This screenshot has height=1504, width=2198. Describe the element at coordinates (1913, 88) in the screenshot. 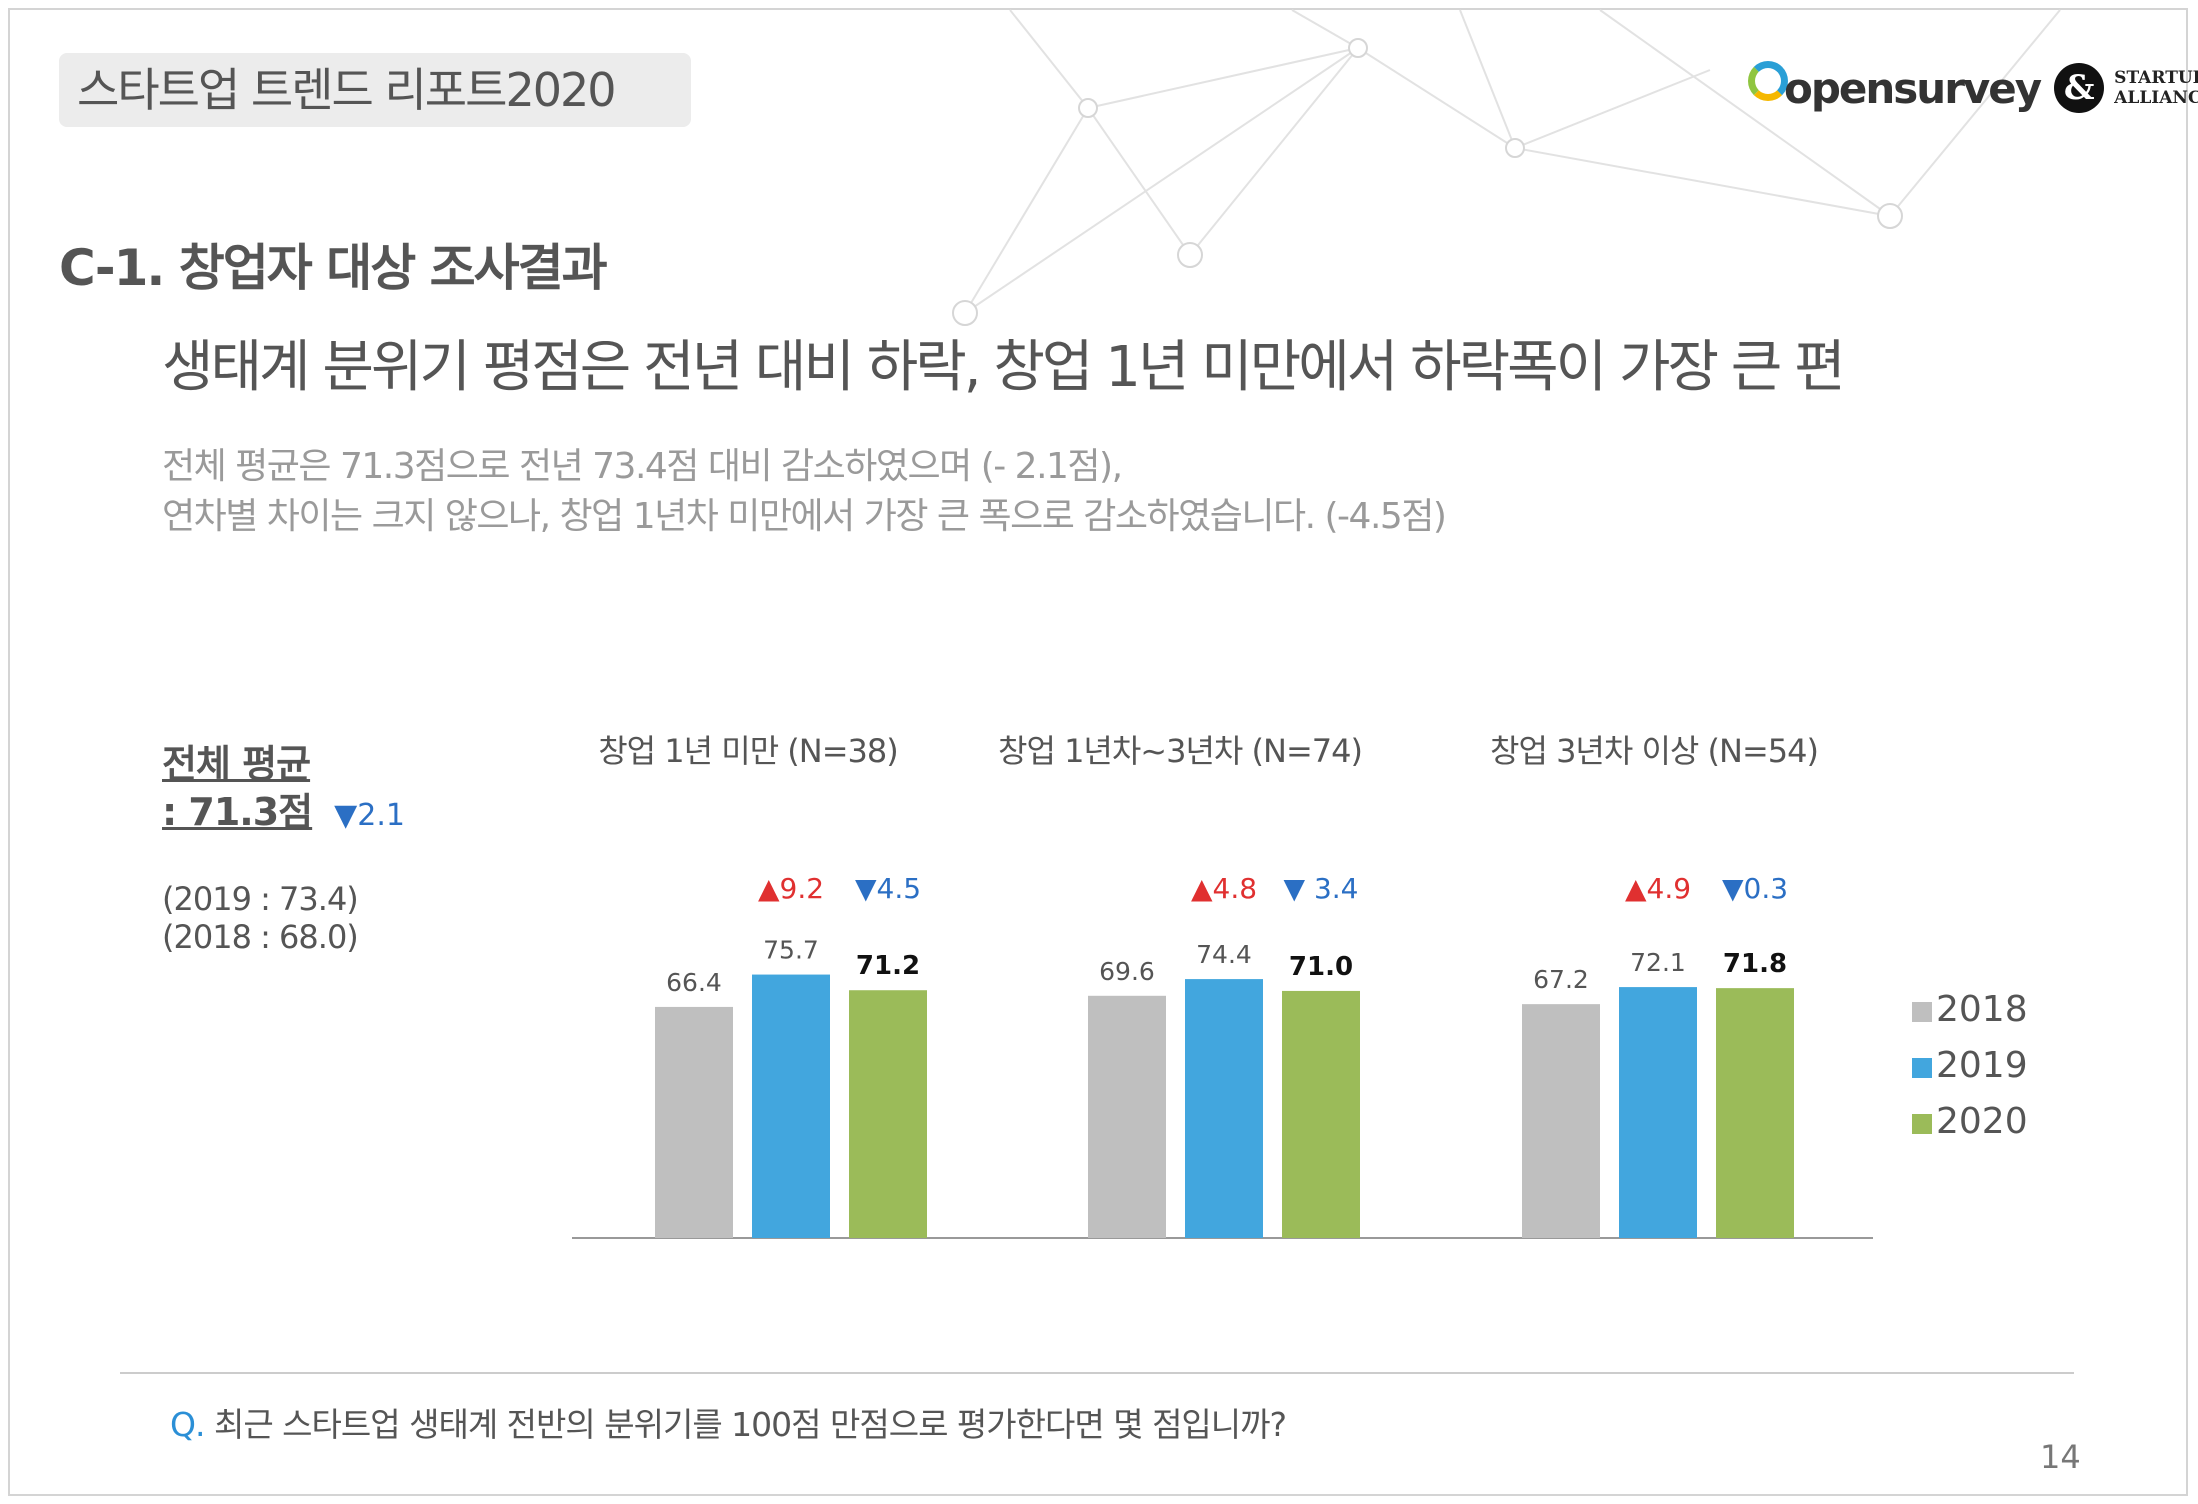

I see `logo-brand: opensurvey` at that location.